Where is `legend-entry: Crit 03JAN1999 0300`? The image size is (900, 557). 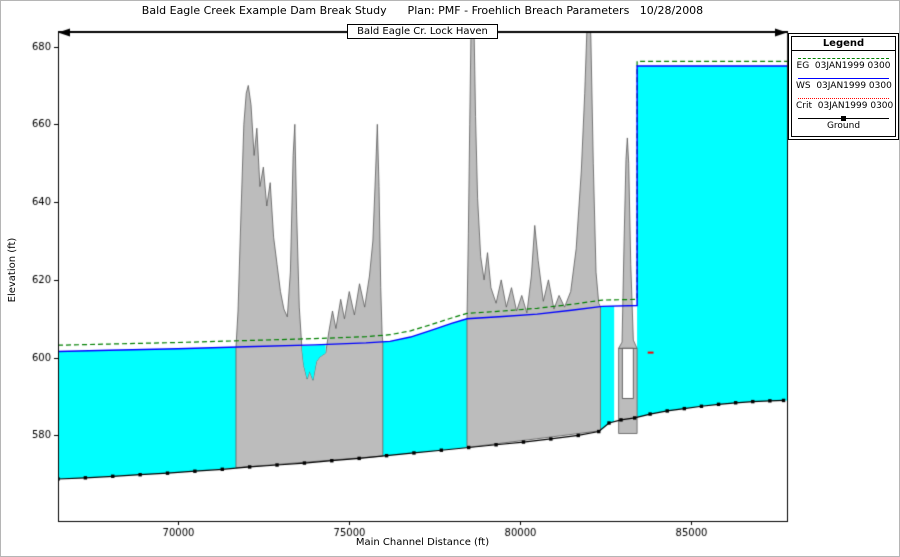
legend-entry: Crit 03JAN1999 0300 is located at coordinates (845, 105).